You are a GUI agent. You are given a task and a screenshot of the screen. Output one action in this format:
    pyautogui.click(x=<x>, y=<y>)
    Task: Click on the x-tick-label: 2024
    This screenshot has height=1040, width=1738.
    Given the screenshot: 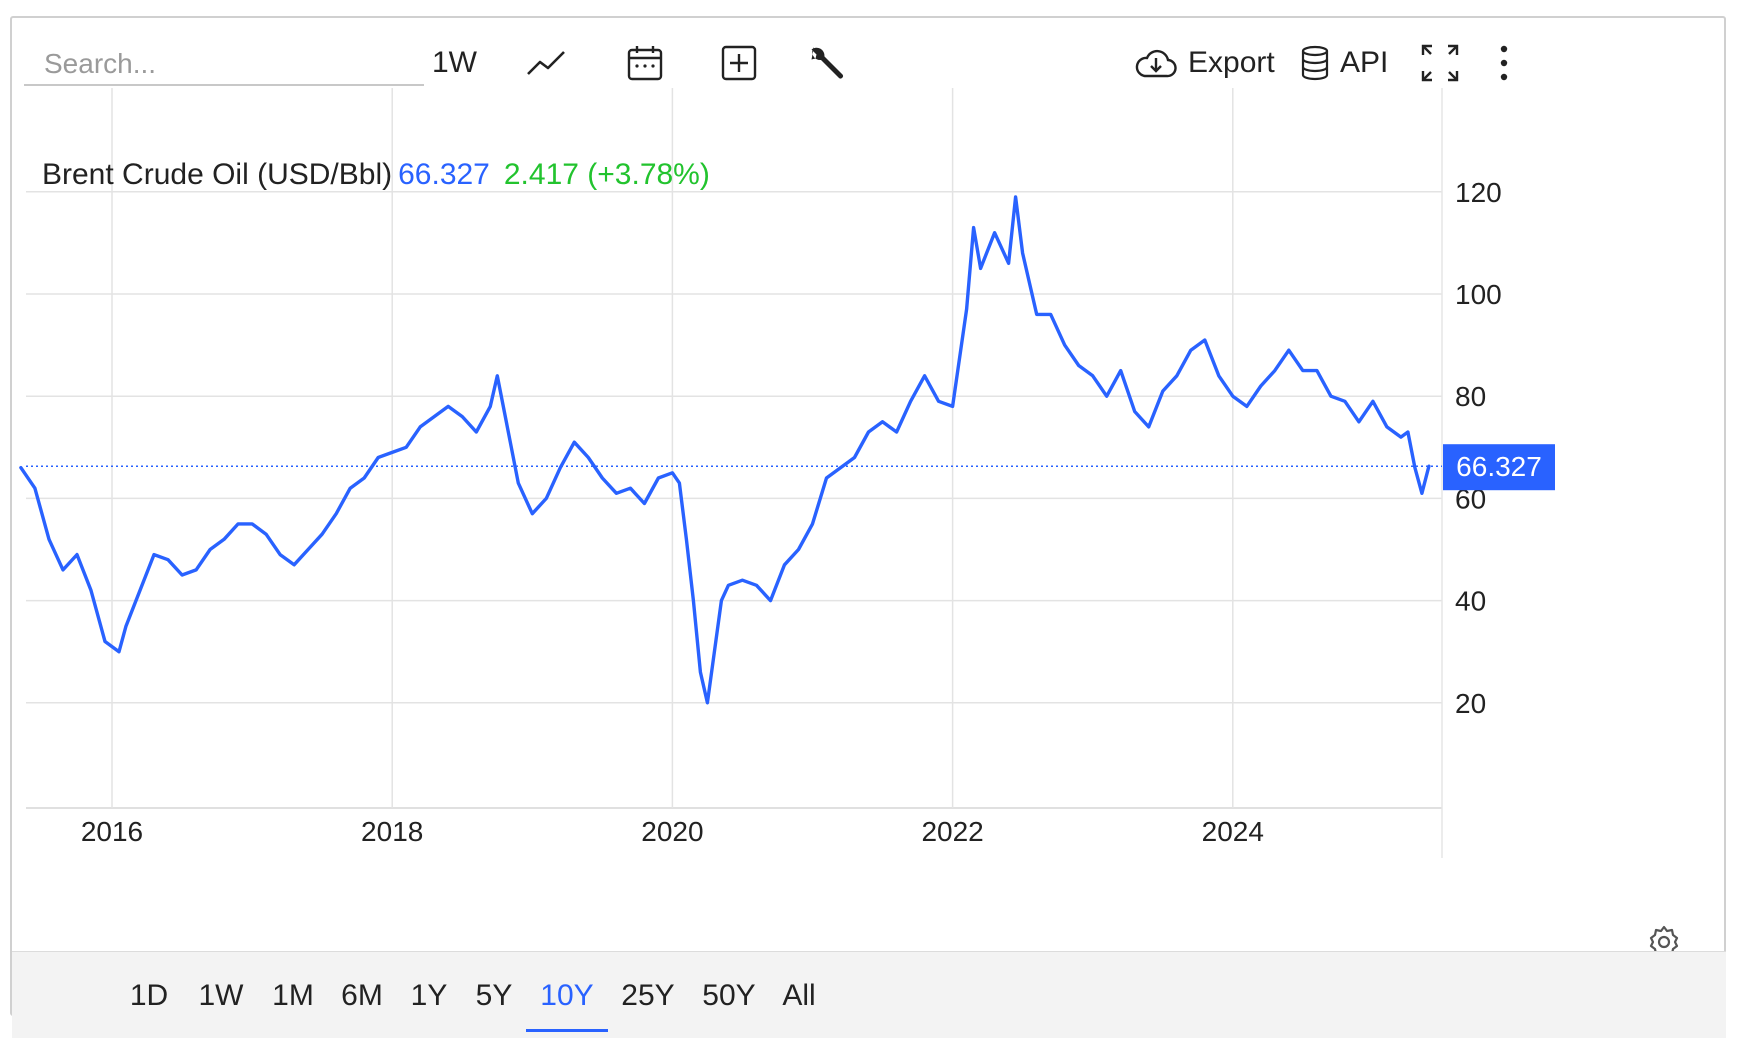 What is the action you would take?
    pyautogui.click(x=1233, y=831)
    